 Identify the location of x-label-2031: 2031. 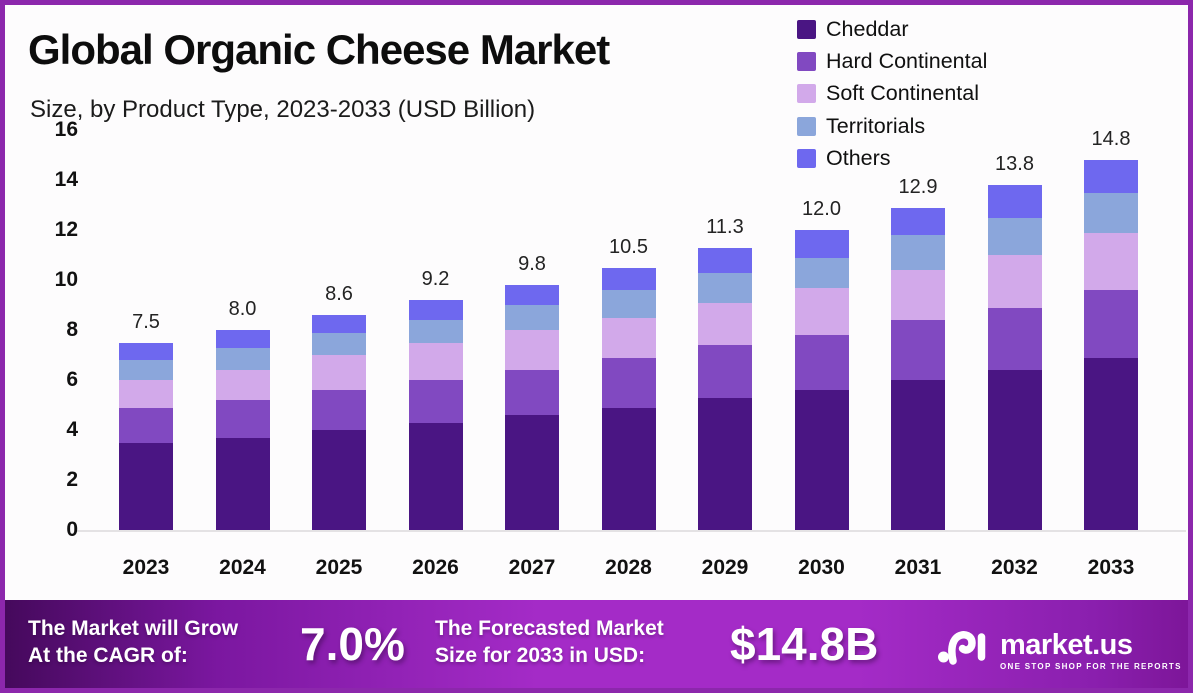
(918, 567).